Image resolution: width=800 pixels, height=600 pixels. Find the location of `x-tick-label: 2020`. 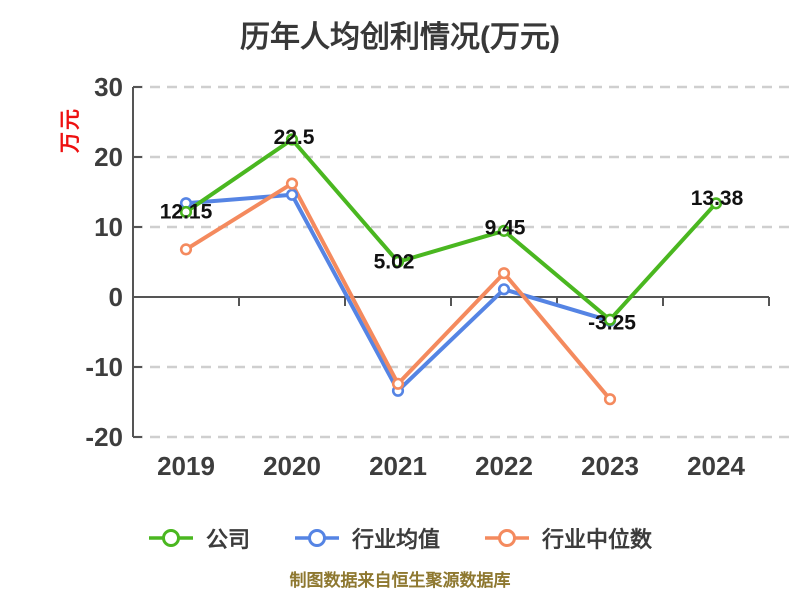

x-tick-label: 2020 is located at coordinates (292, 466).